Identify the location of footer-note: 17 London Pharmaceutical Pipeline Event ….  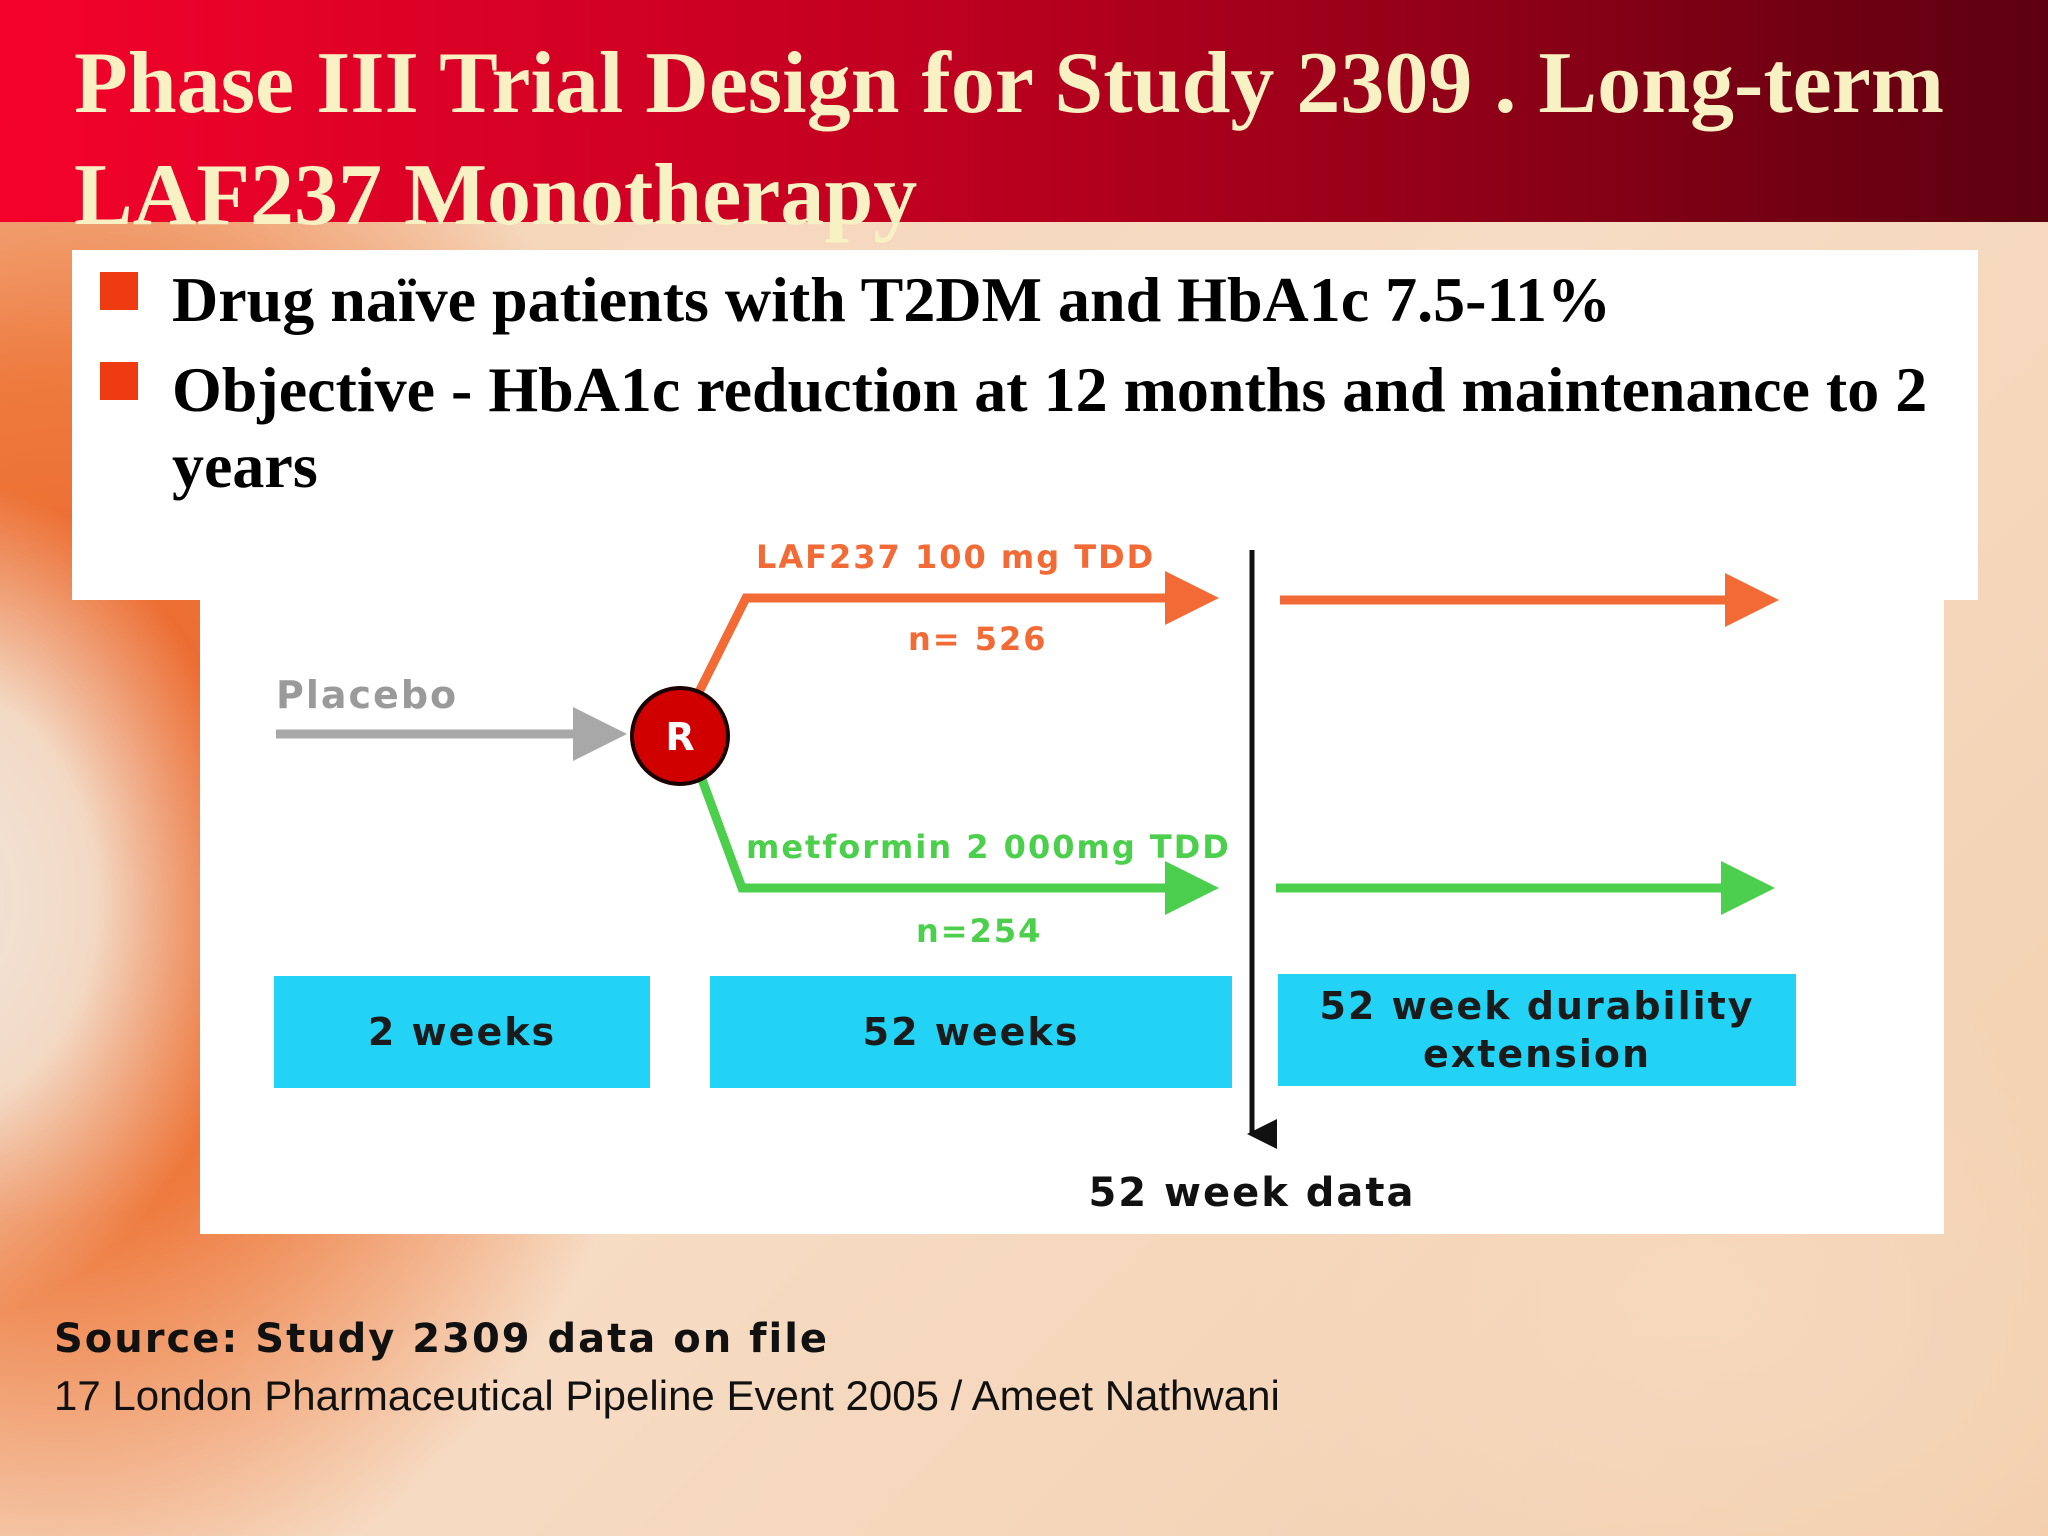
(667, 1395).